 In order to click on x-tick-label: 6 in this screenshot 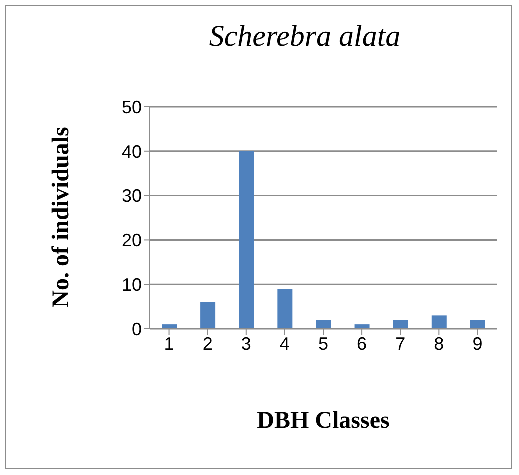, I will do `click(362, 344)`.